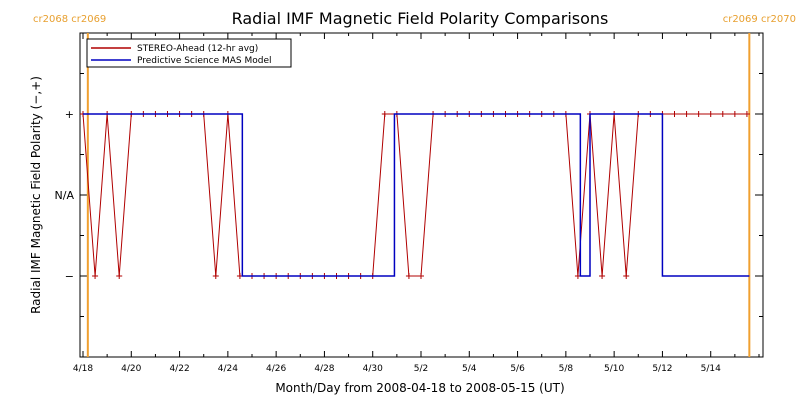 Image resolution: width=800 pixels, height=400 pixels. What do you see at coordinates (197, 49) in the screenshot?
I see `legend-label-stereo: STEREO-Ahead (12-hr avg)` at bounding box center [197, 49].